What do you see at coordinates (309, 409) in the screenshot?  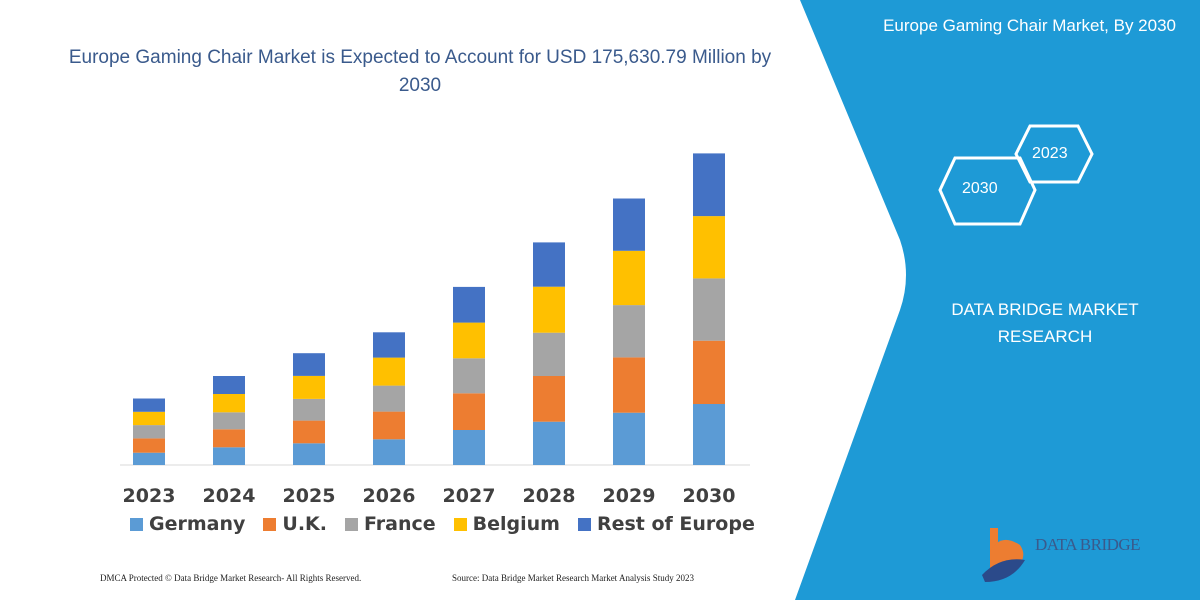 I see `bar-2025-france` at bounding box center [309, 409].